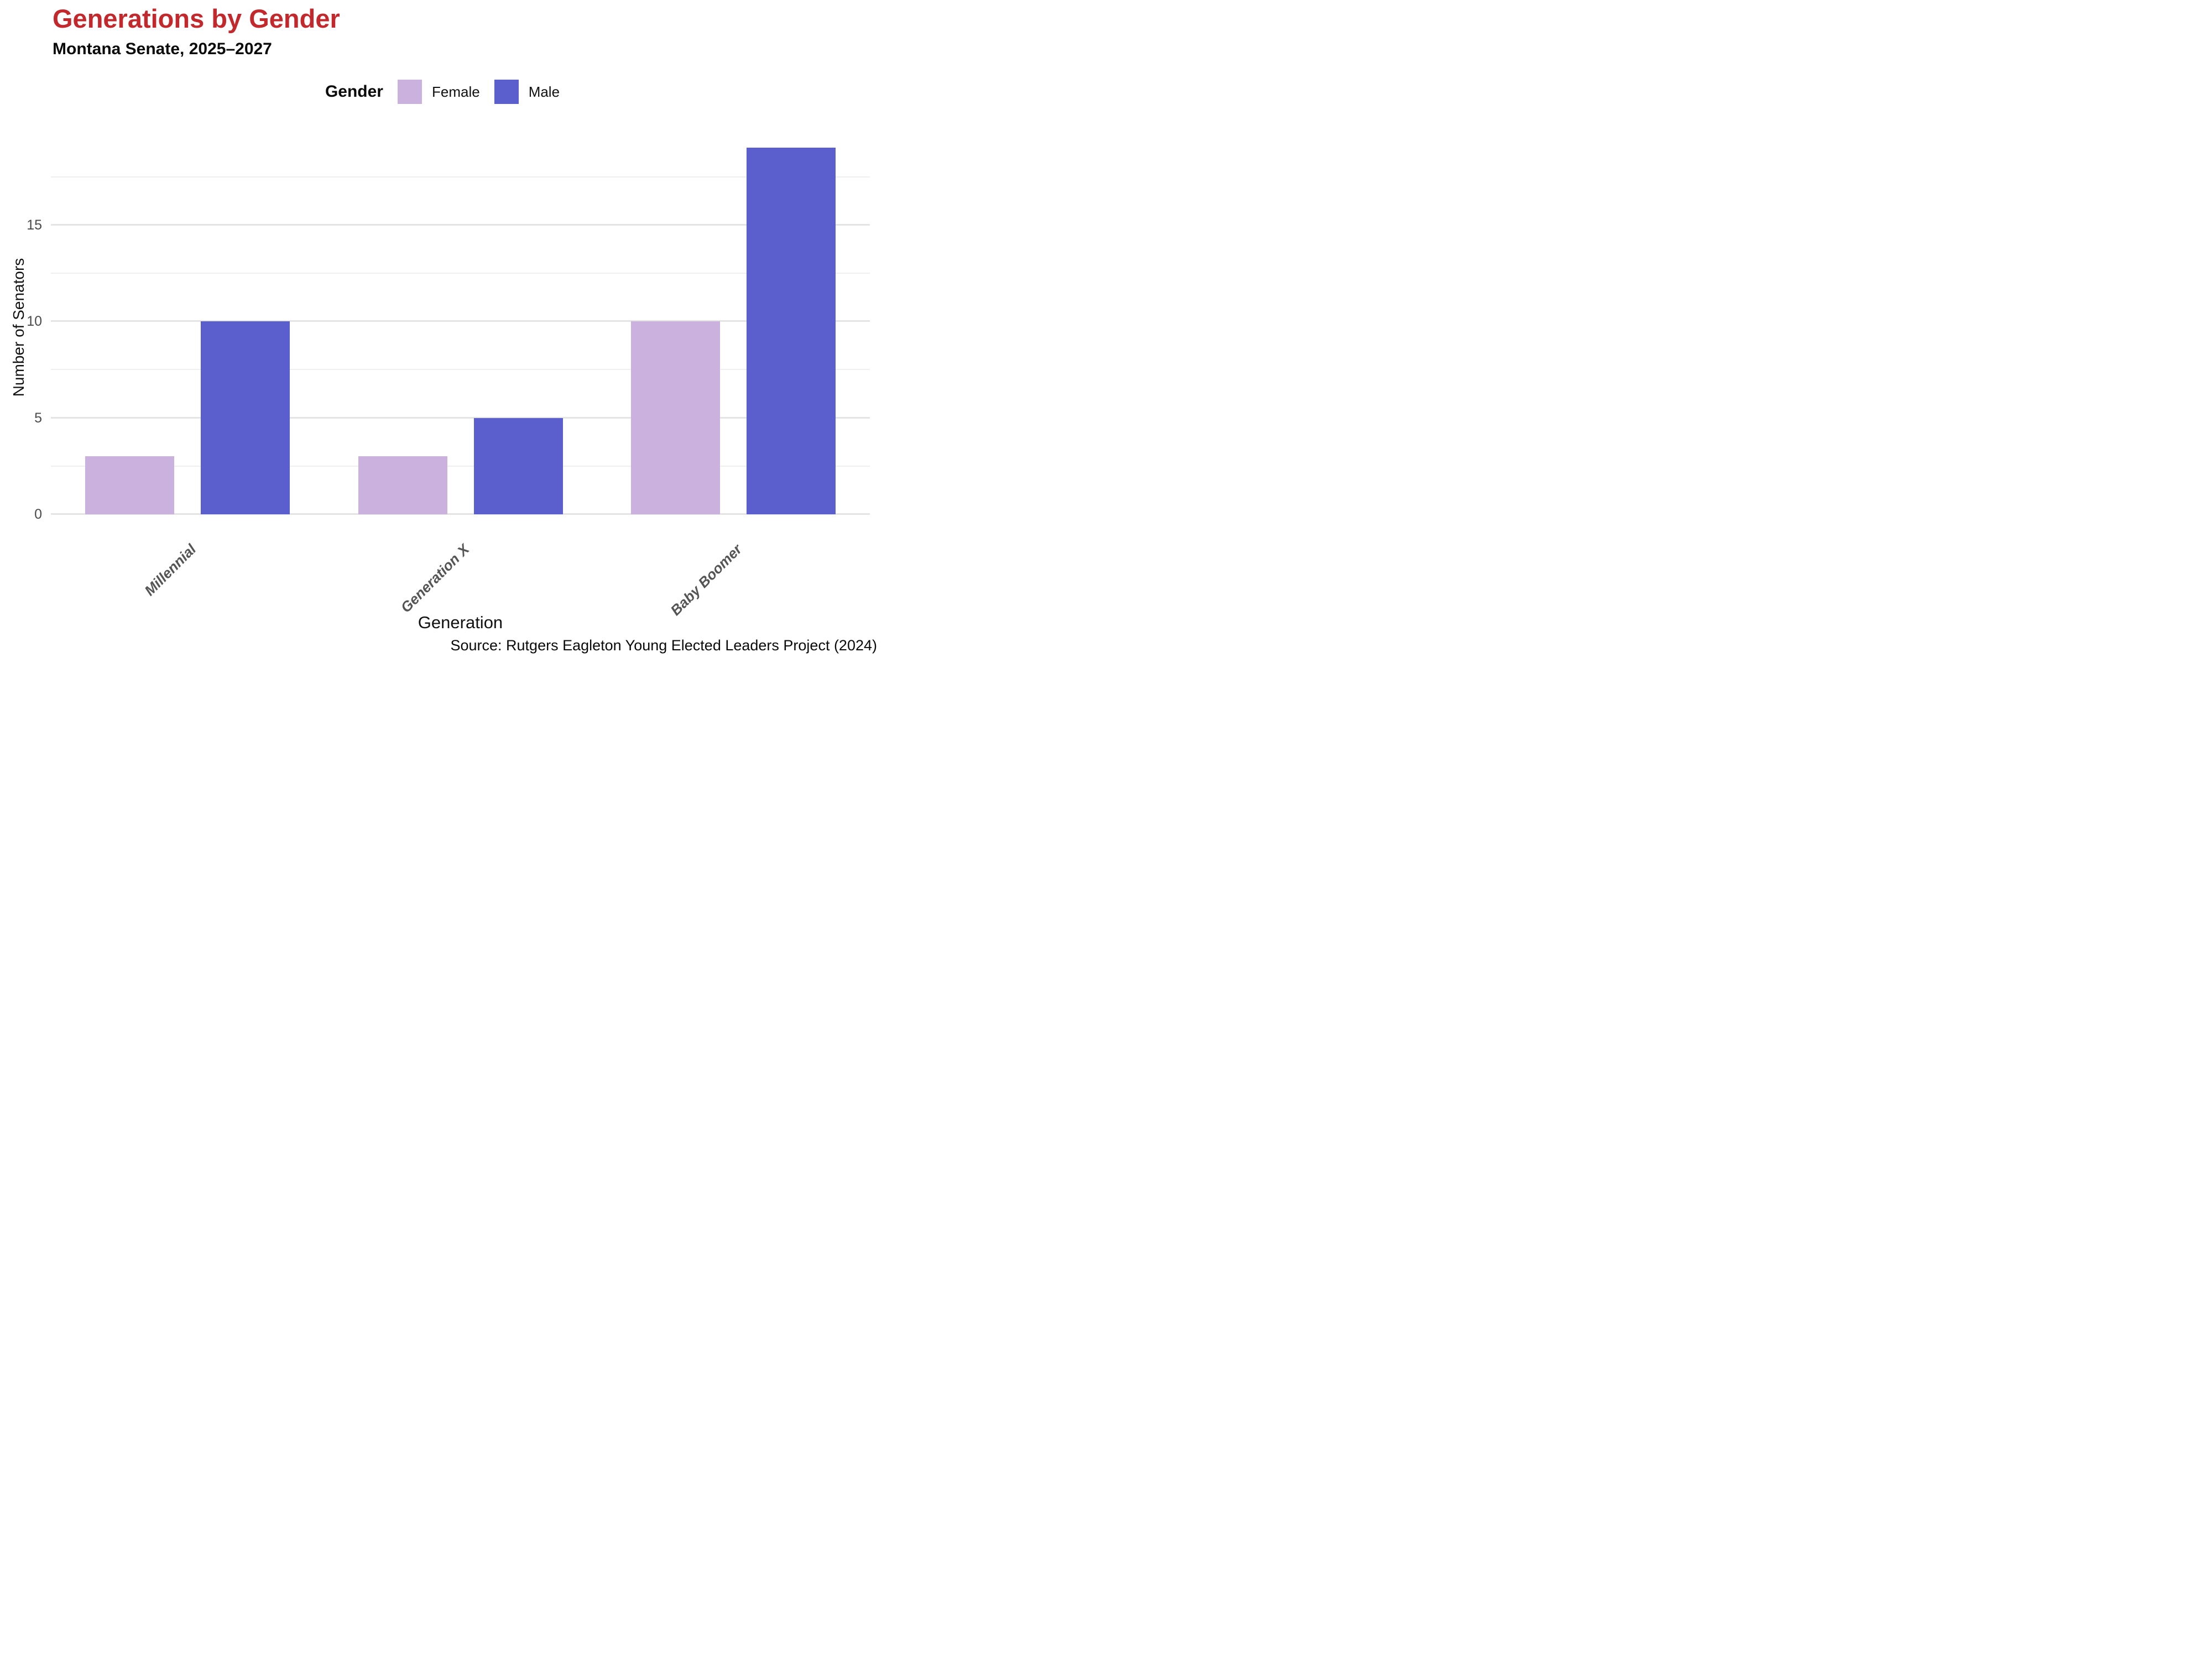 The width and height of the screenshot is (2212, 1659). Describe the element at coordinates (461, 327) in the screenshot. I see `plot-panel` at that location.